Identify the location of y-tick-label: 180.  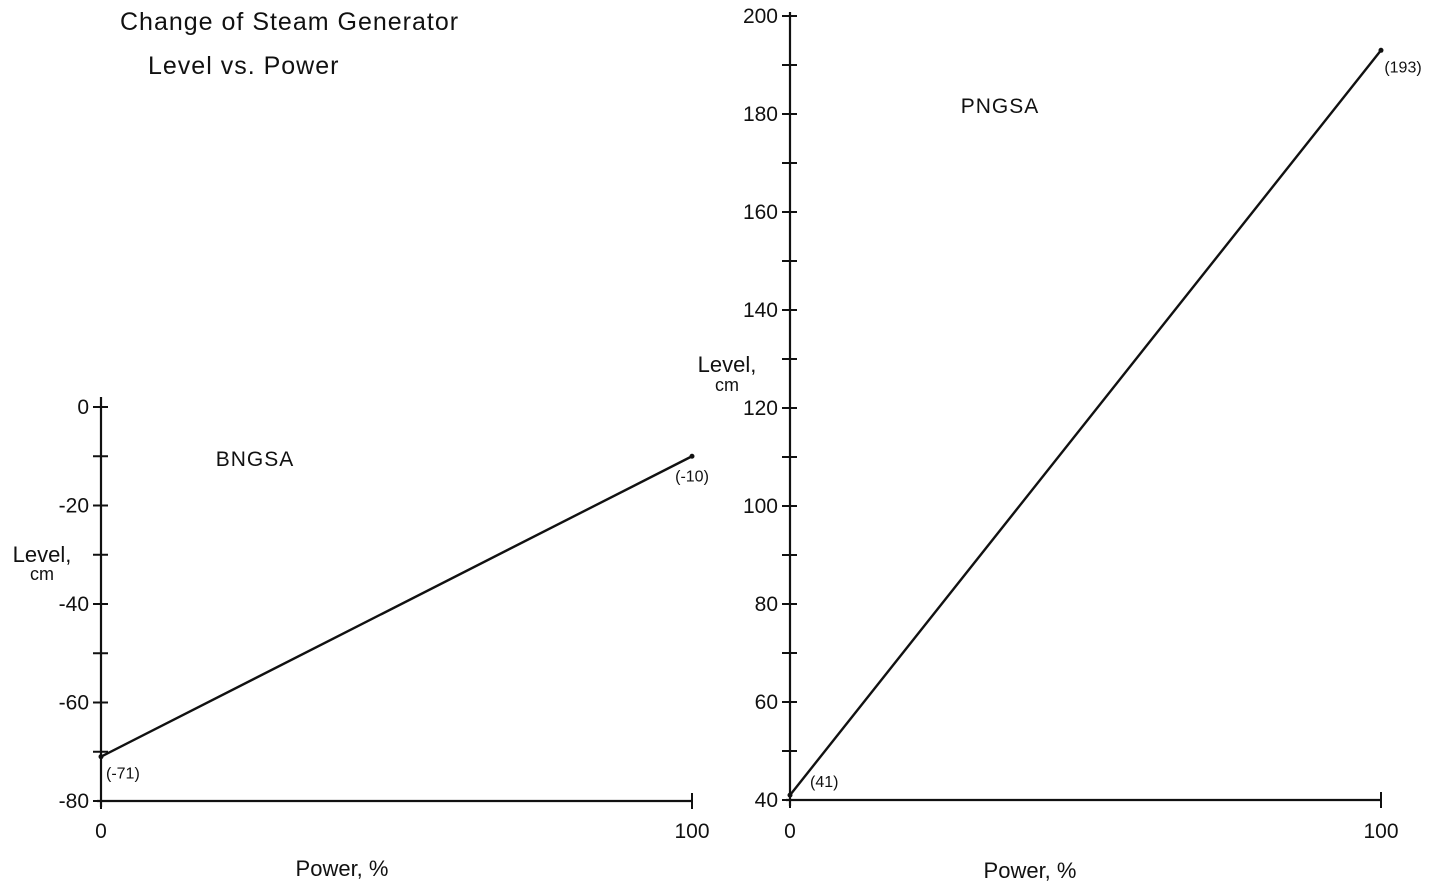
(760, 114).